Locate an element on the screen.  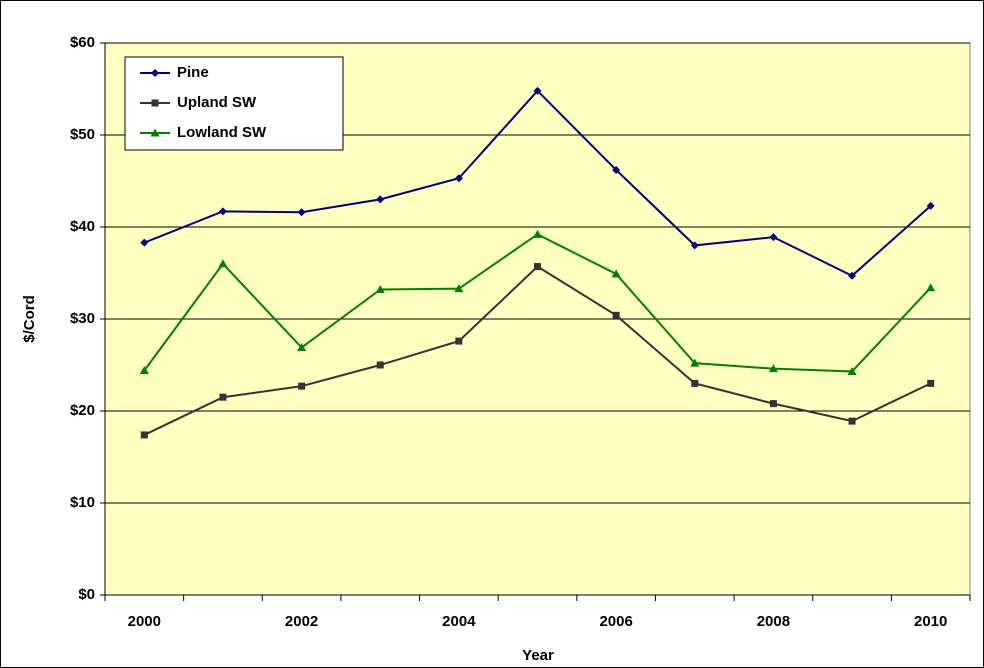
x-tick-label: 2008 is located at coordinates (773, 621).